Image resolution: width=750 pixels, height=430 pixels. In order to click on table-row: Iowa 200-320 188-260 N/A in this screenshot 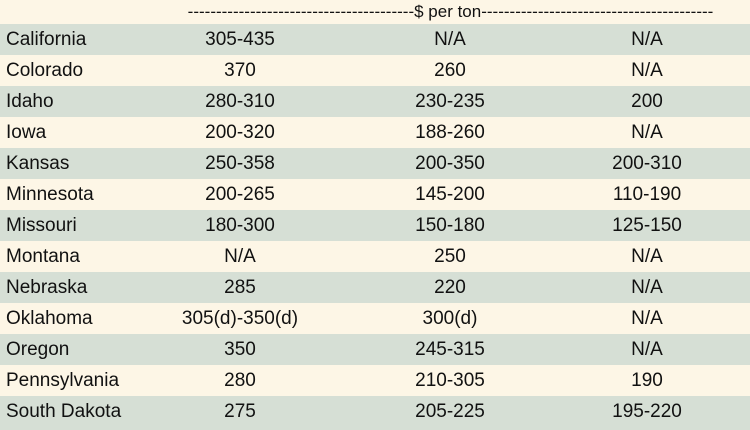, I will do `click(375, 132)`.